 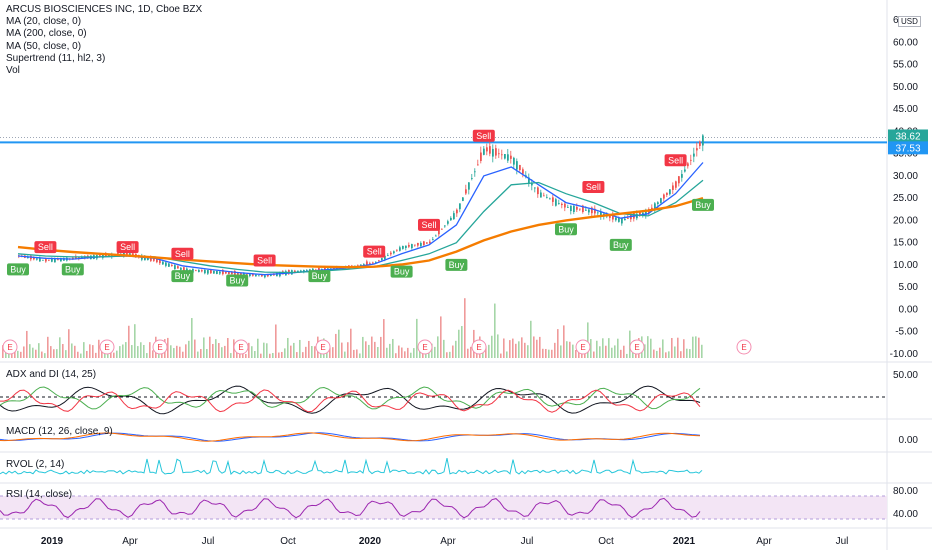 I want to click on buy-signal, so click(x=182, y=276).